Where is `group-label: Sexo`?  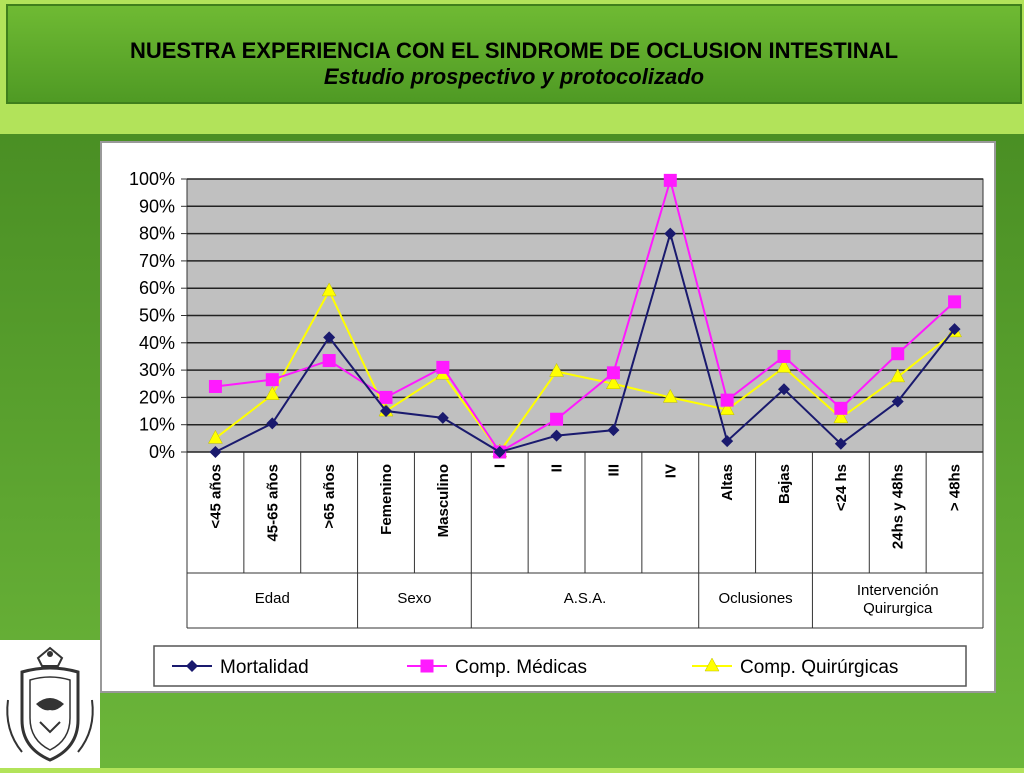 group-label: Sexo is located at coordinates (414, 598).